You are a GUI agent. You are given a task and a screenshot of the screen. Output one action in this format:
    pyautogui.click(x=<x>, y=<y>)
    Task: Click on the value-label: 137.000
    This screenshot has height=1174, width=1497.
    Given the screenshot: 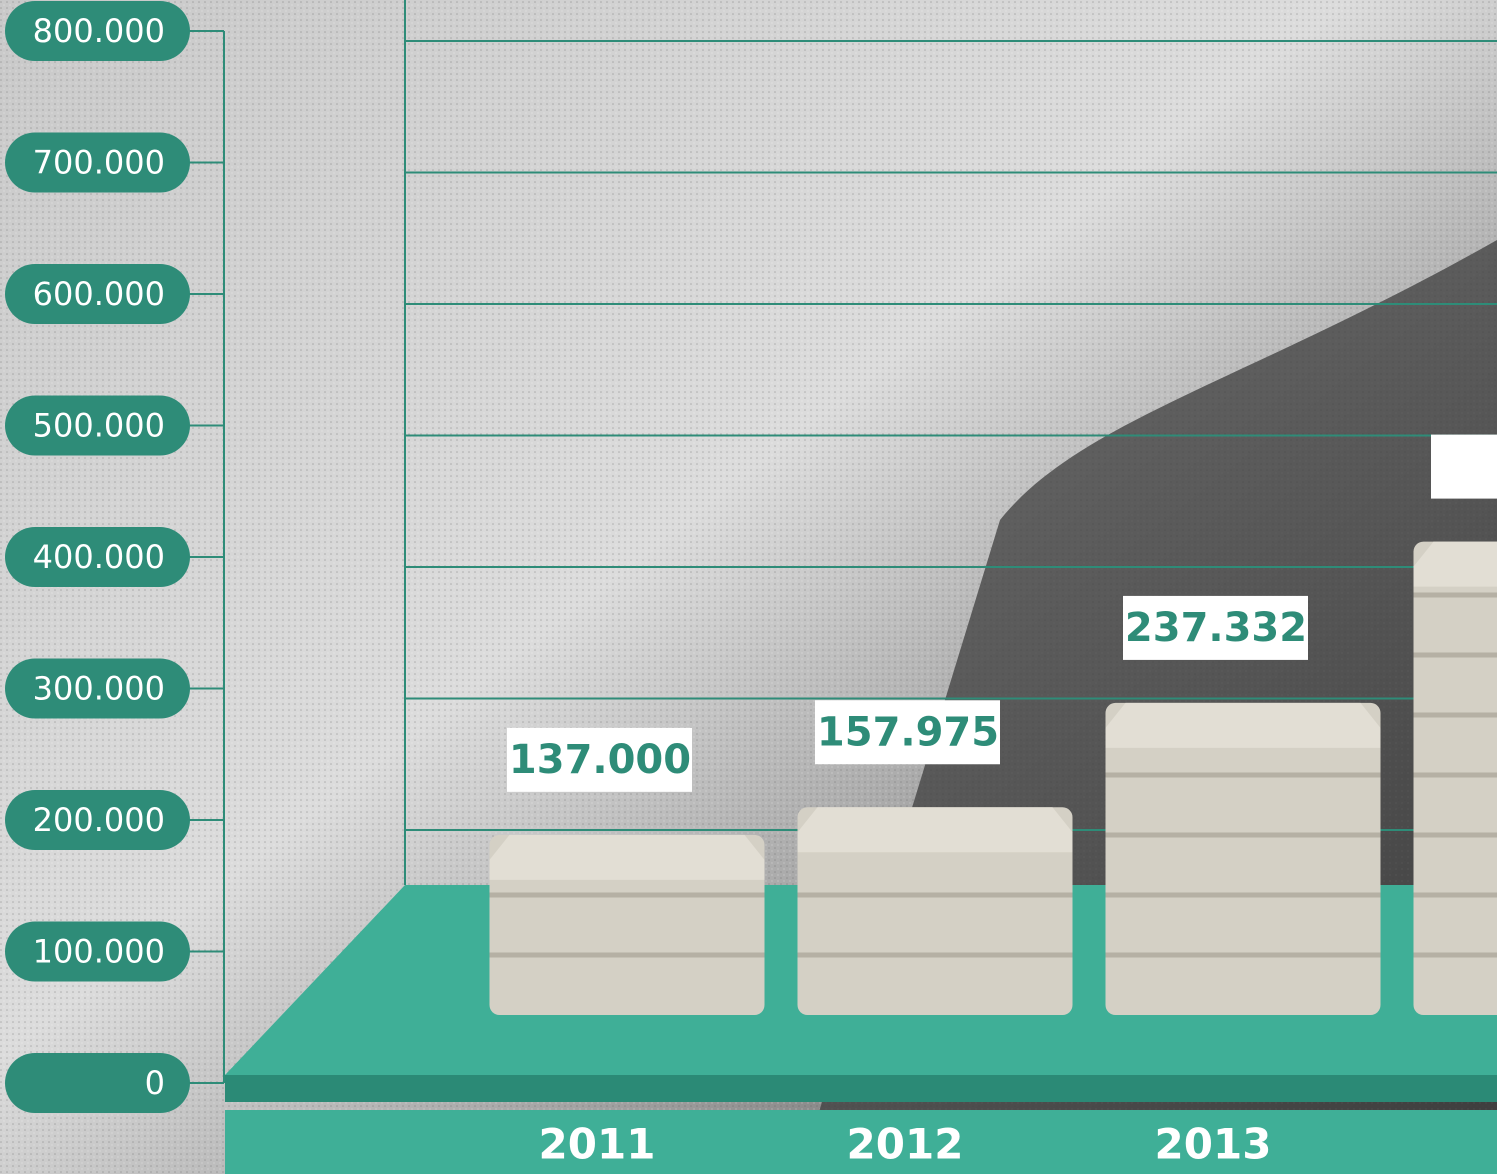 What is the action you would take?
    pyautogui.click(x=600, y=760)
    